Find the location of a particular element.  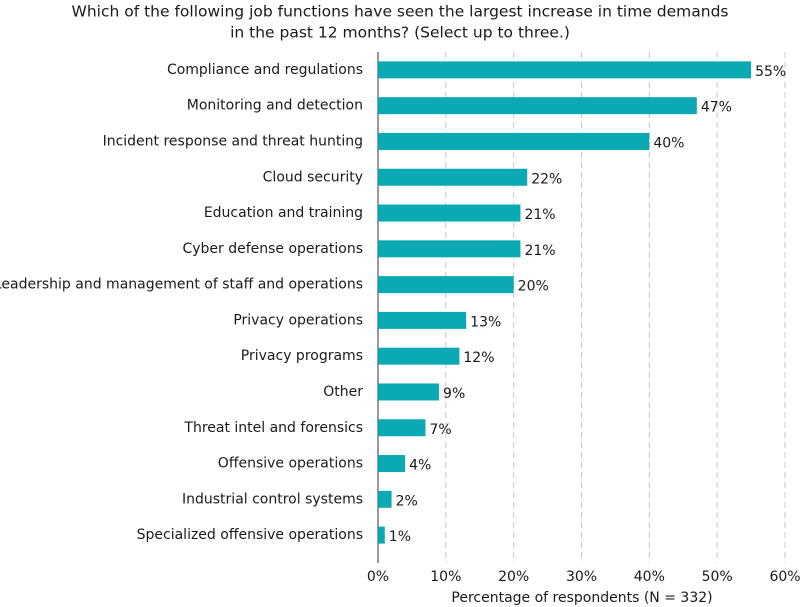

x-tick-label: 0% is located at coordinates (378, 577).